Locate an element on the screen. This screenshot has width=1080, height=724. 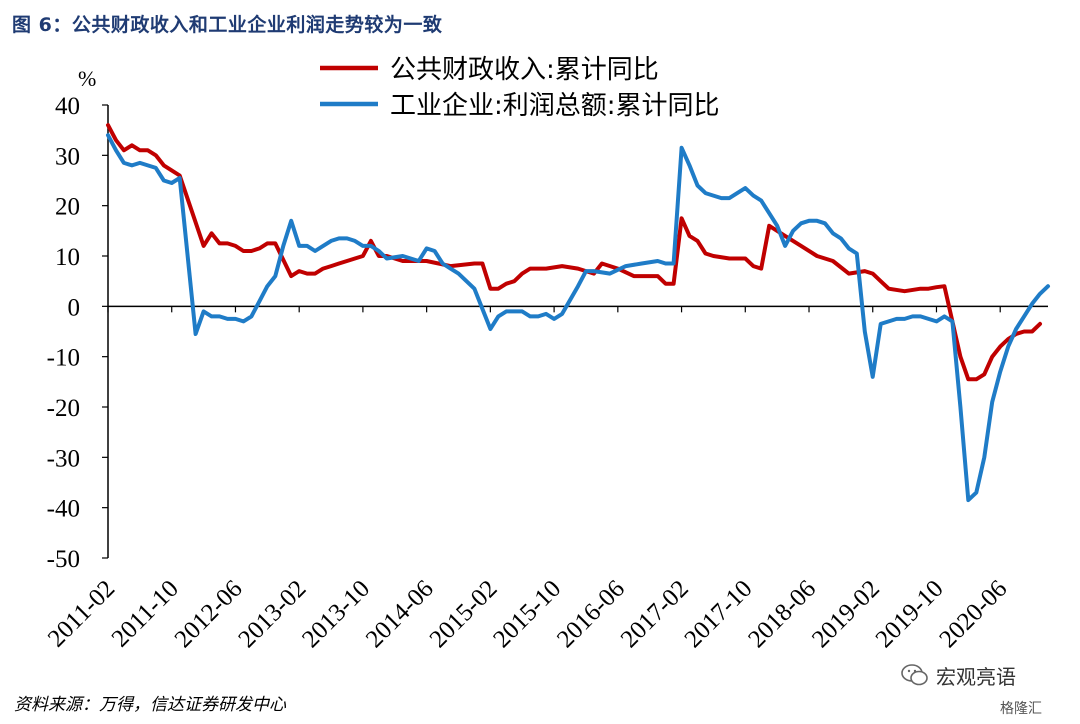
x-tick-label: 2013-02 is located at coordinates (272, 614).